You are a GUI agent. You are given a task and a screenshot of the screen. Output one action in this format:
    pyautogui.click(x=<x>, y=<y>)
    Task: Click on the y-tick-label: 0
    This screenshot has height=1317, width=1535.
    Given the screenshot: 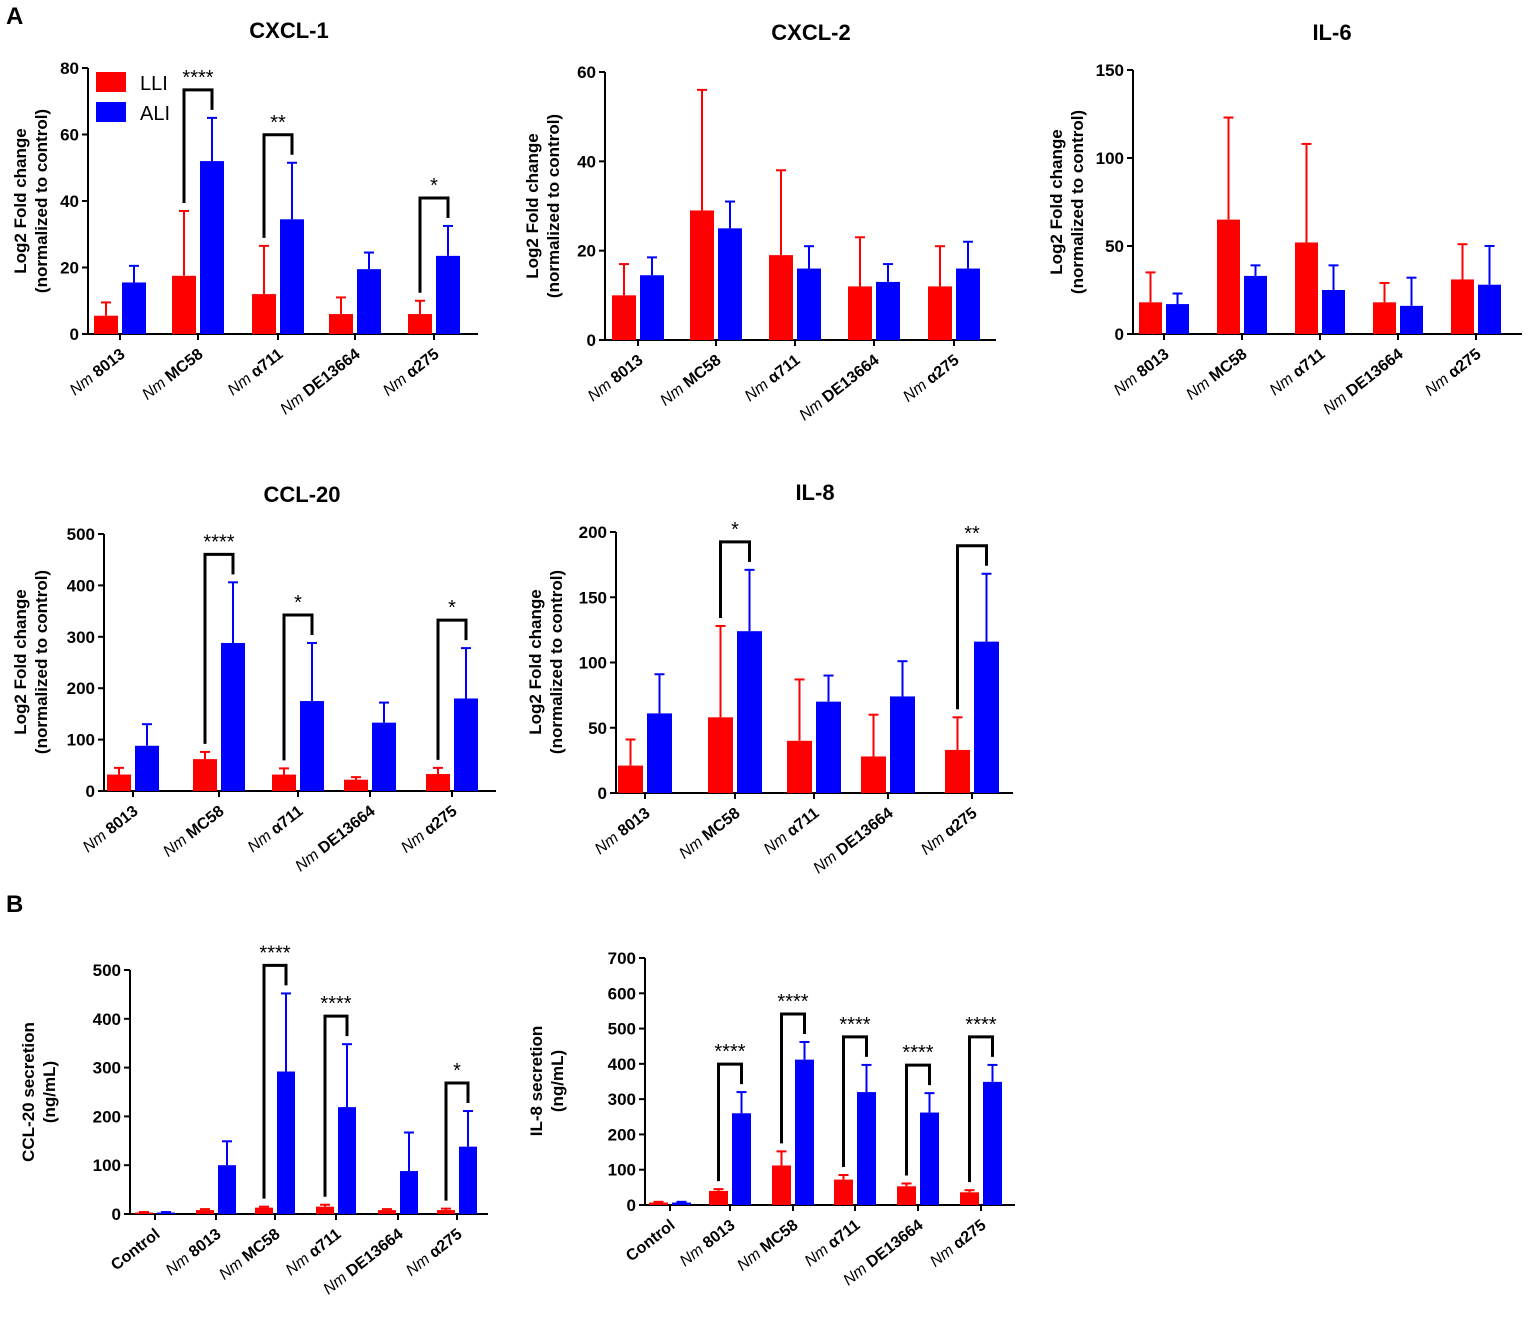 What is the action you would take?
    pyautogui.click(x=116, y=1214)
    